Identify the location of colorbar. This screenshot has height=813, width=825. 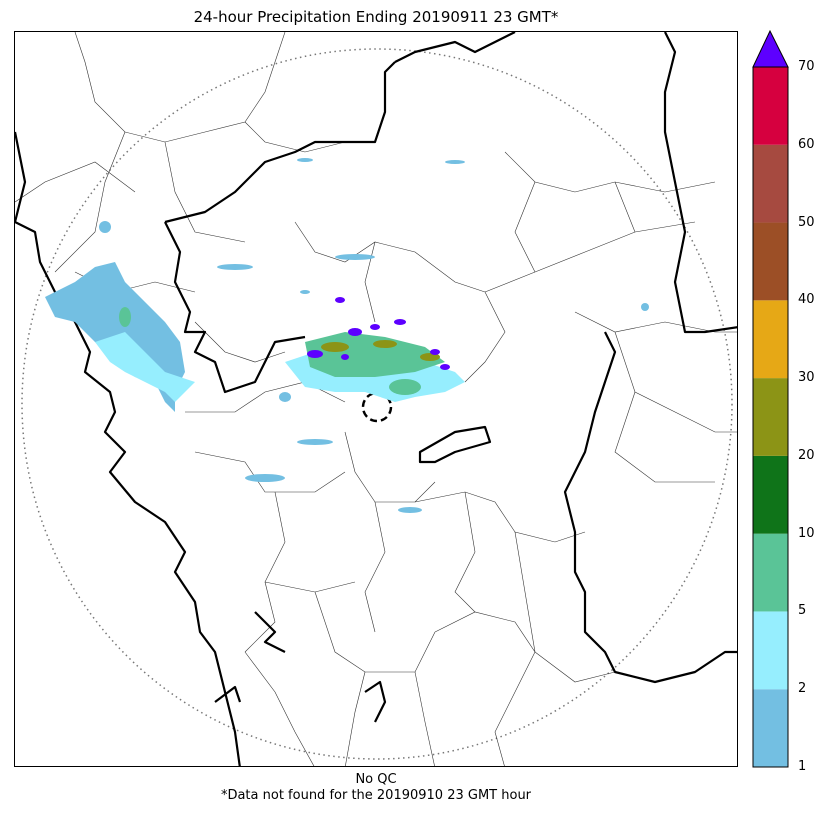
(770, 399).